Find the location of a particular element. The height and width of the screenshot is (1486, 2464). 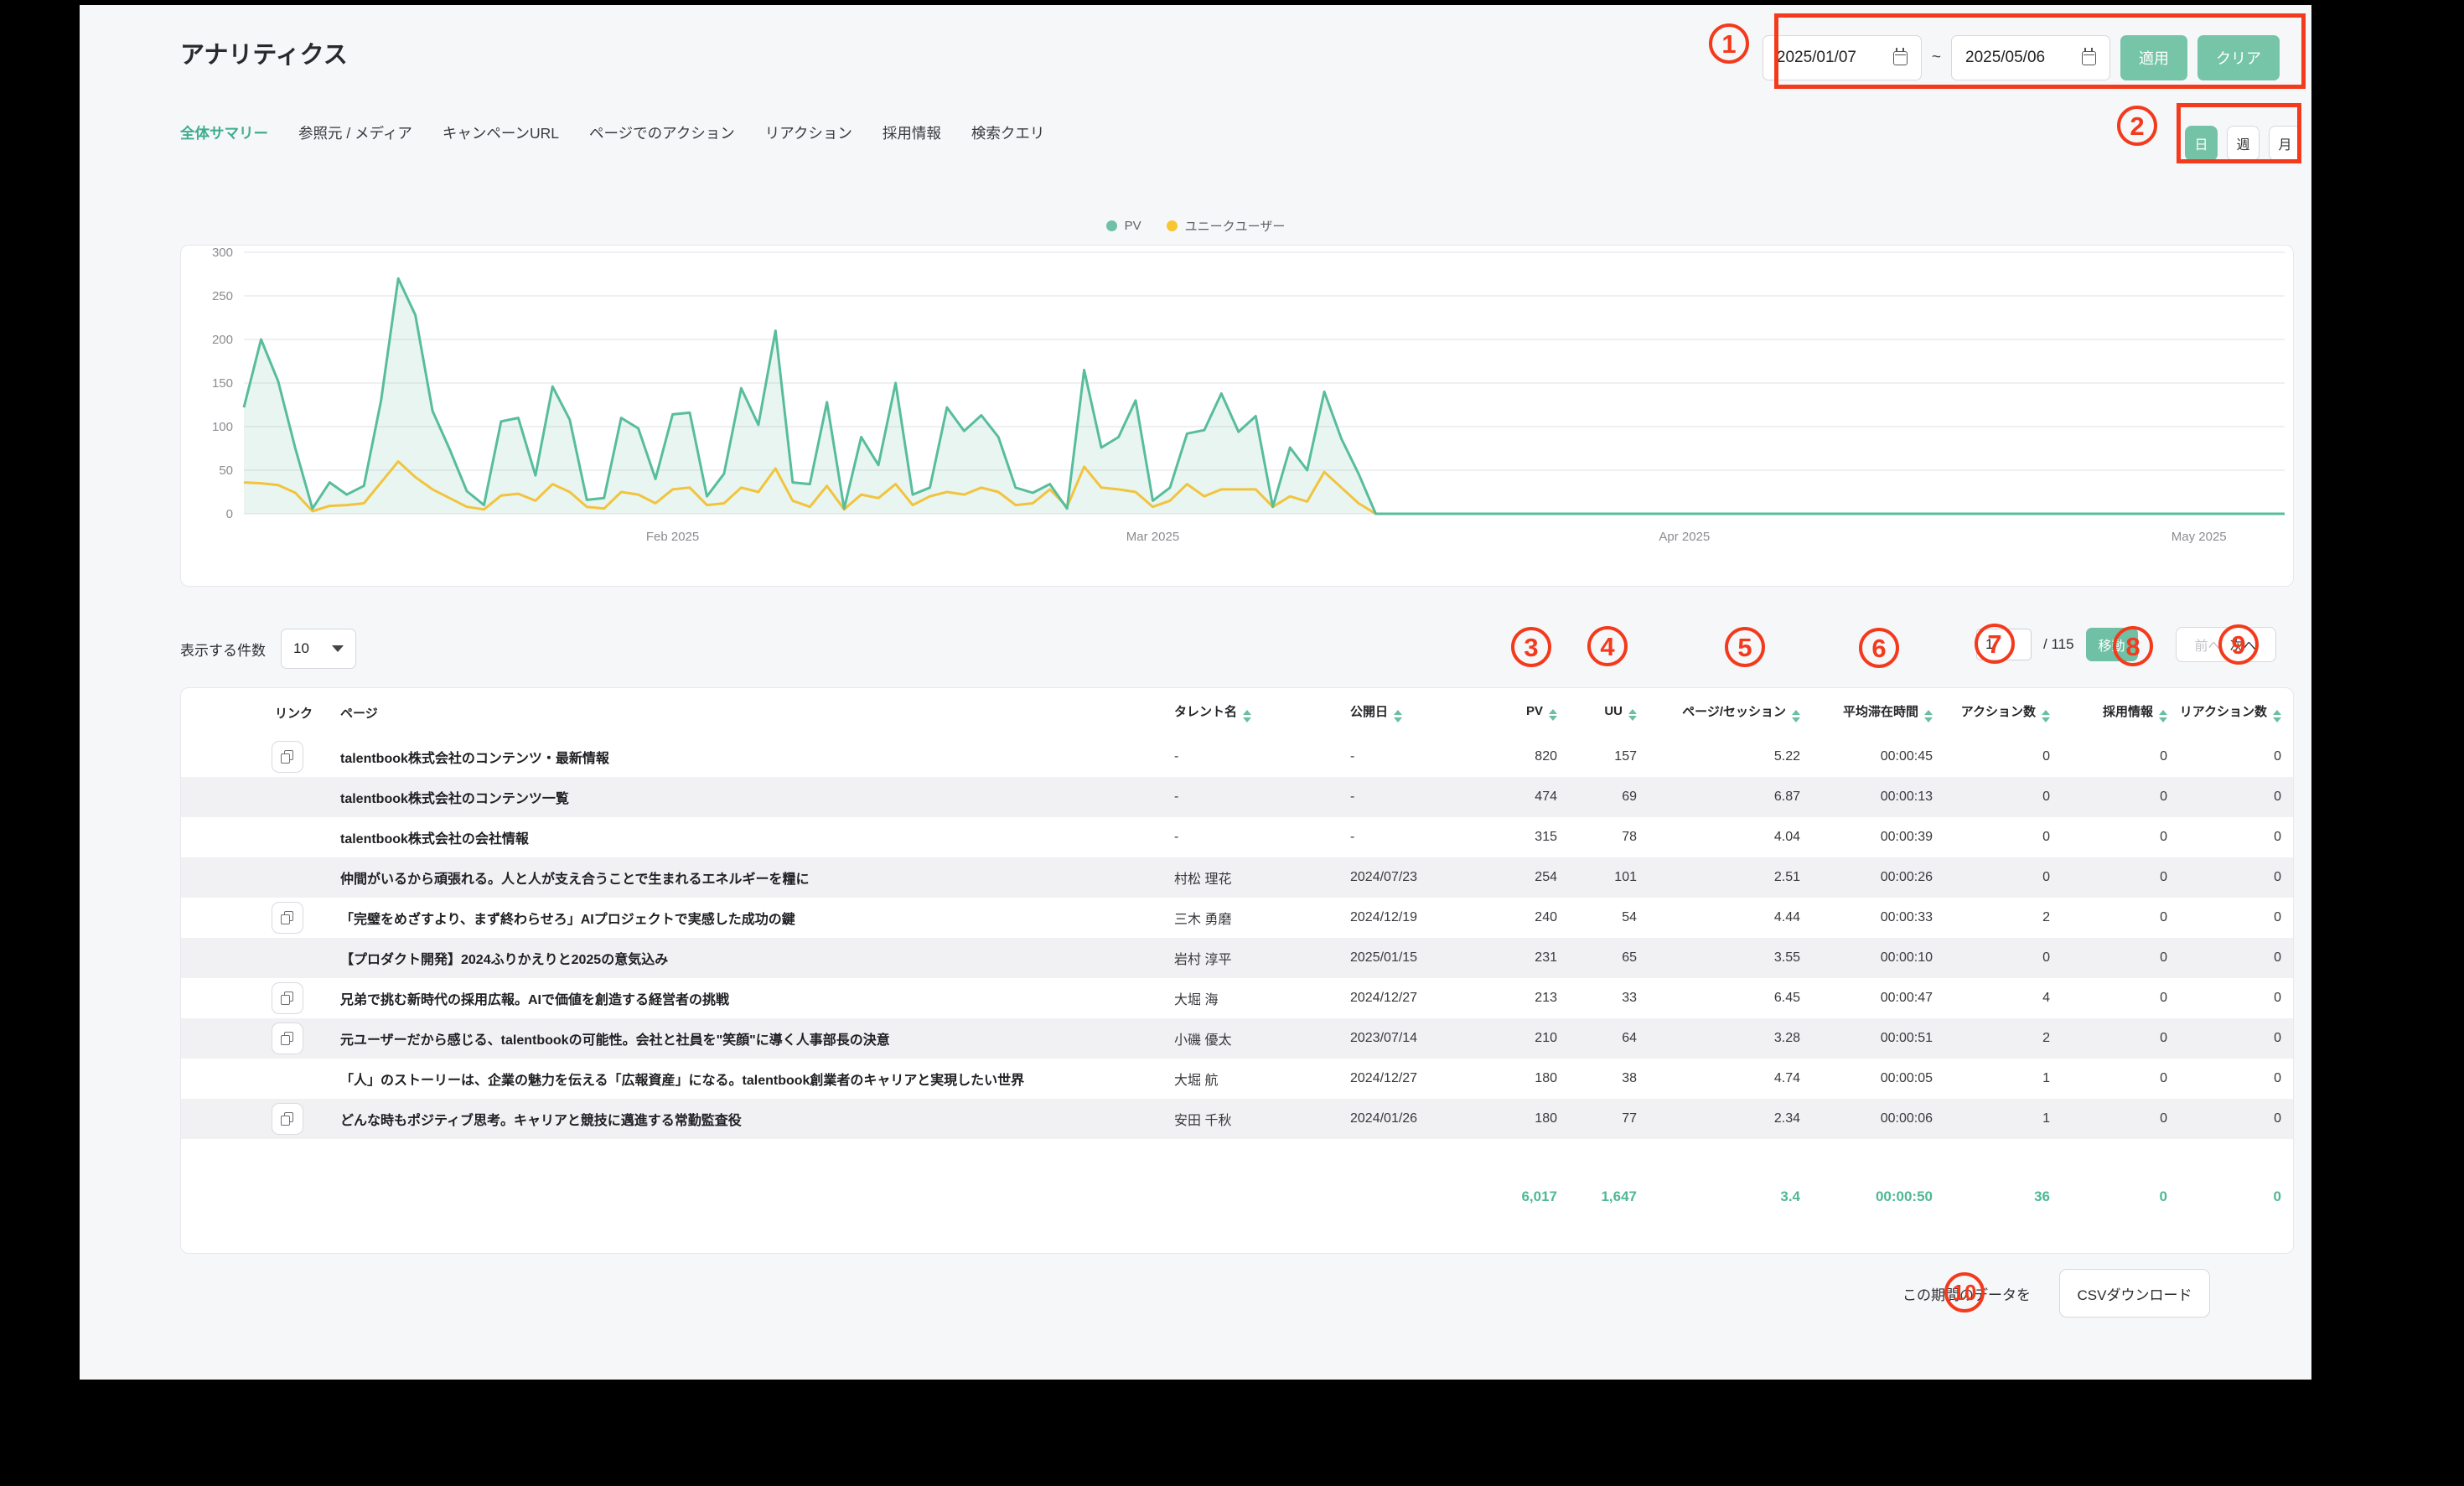

tab-6: 検索クエリ is located at coordinates (1008, 133).